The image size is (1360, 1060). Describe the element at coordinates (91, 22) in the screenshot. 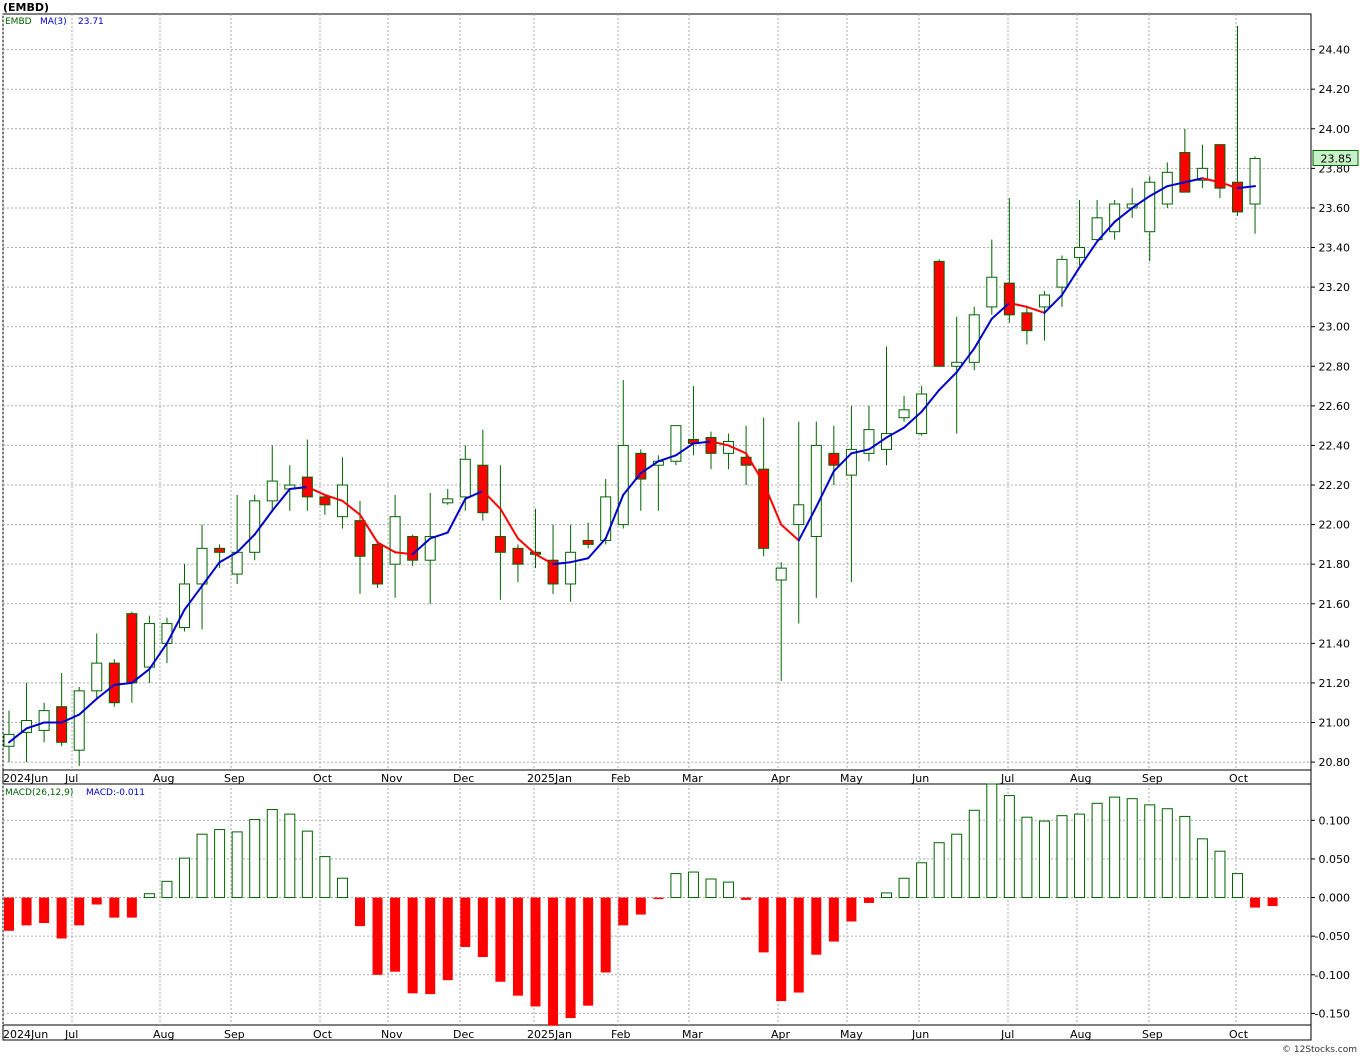

I see `ma-legend-value: 23.71` at that location.